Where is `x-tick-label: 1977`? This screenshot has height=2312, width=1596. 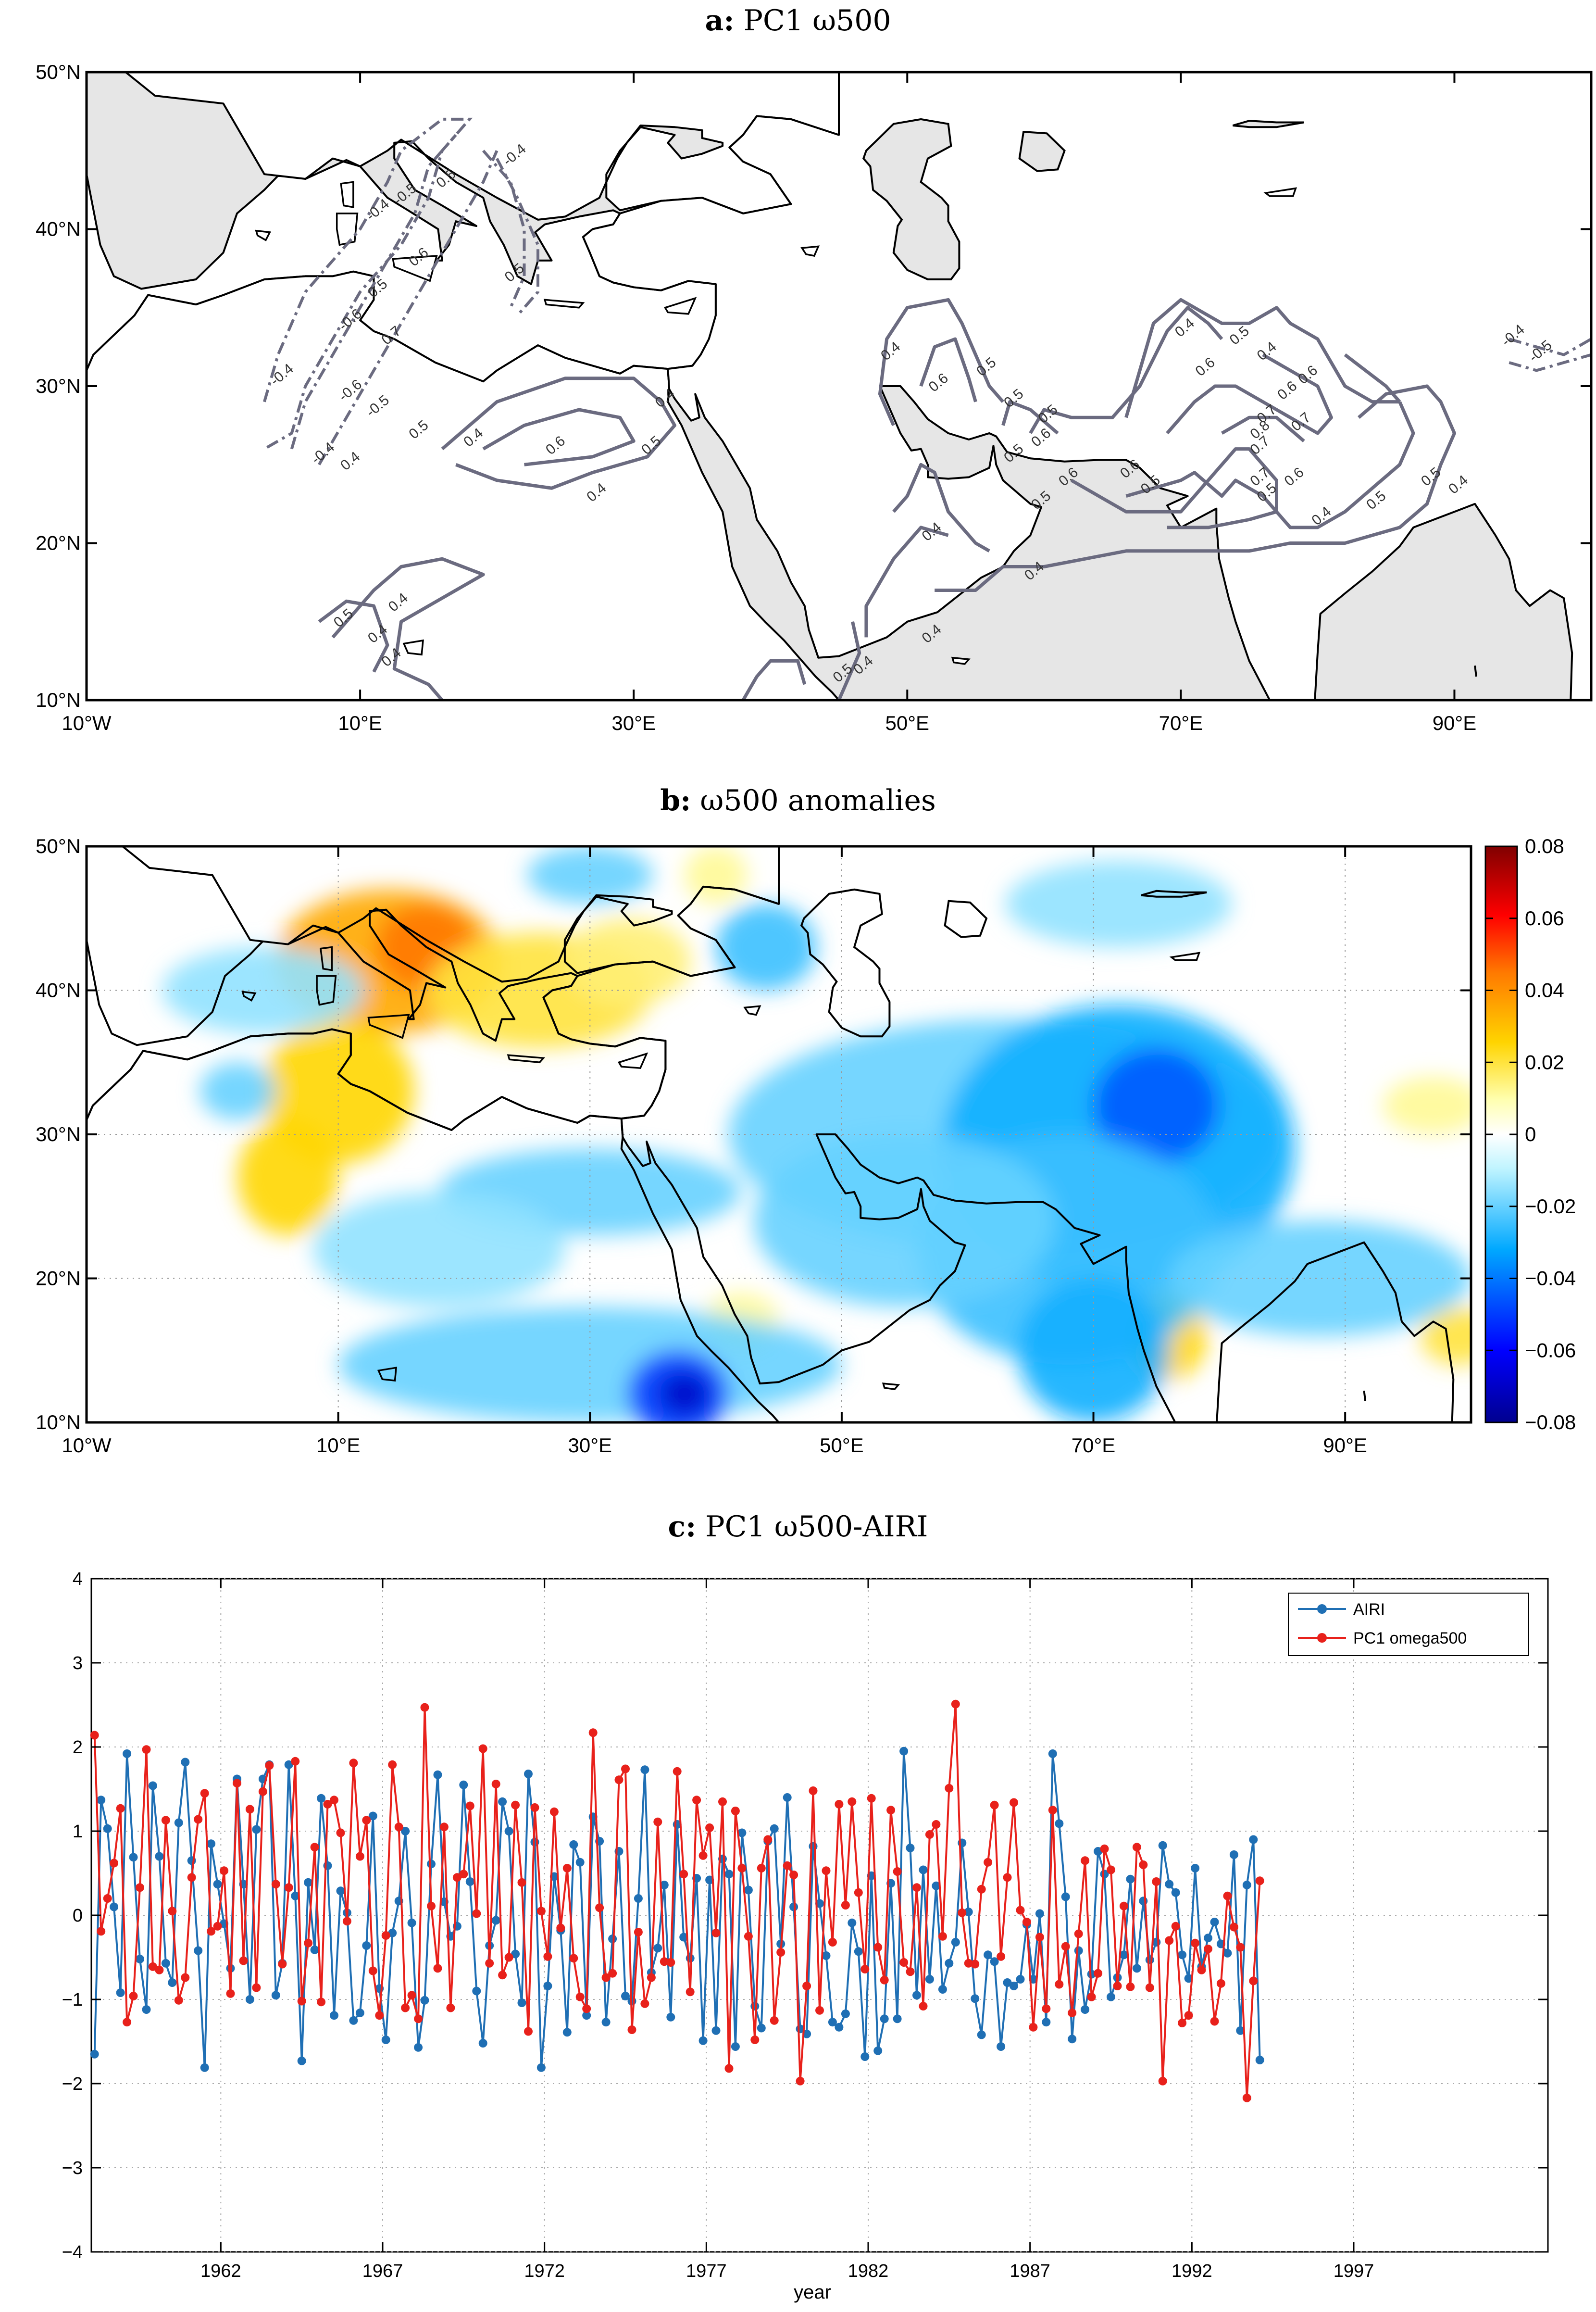 x-tick-label: 1977 is located at coordinates (706, 2271).